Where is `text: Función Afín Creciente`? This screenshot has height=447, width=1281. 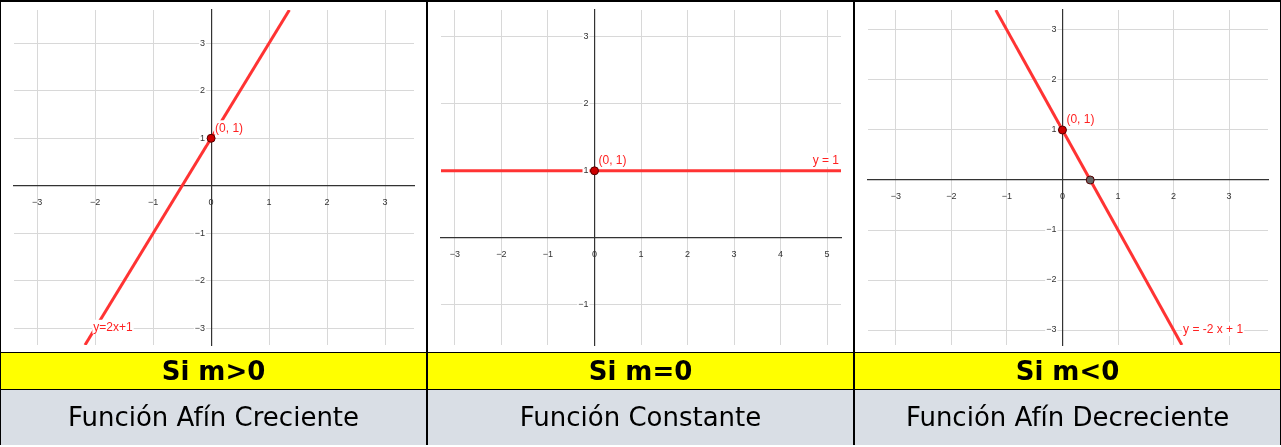
text: Función Afín Creciente is located at coordinates (213, 417).